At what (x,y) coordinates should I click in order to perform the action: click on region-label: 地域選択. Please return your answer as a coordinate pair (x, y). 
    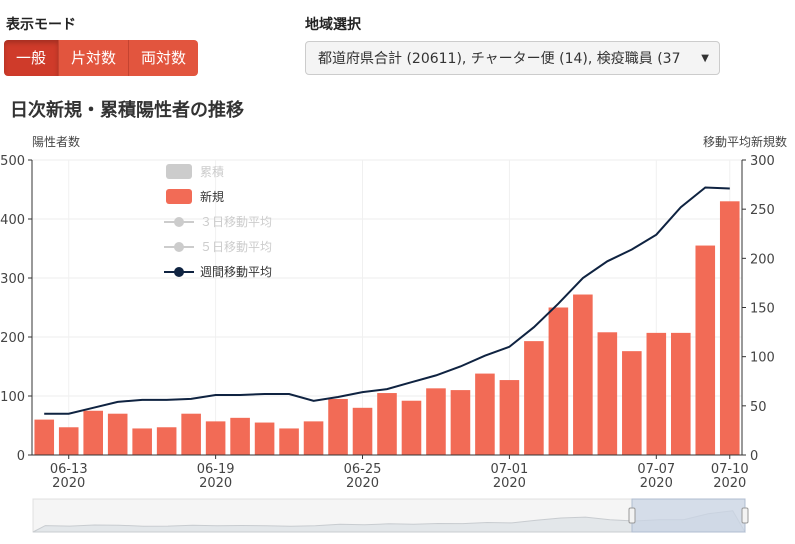
    Looking at the image, I should click on (333, 25).